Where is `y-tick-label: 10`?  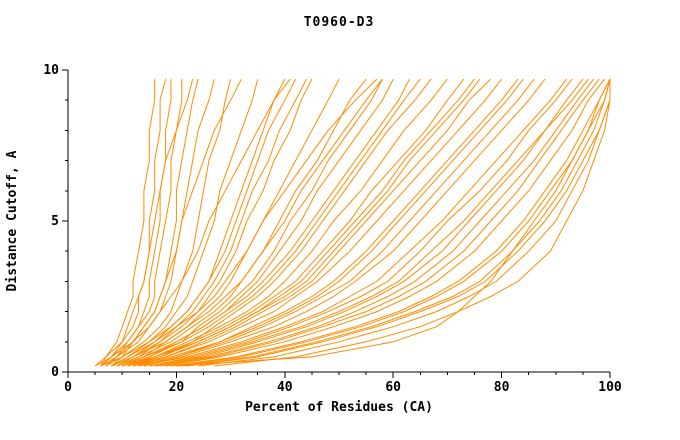 y-tick-label: 10 is located at coordinates (51, 70).